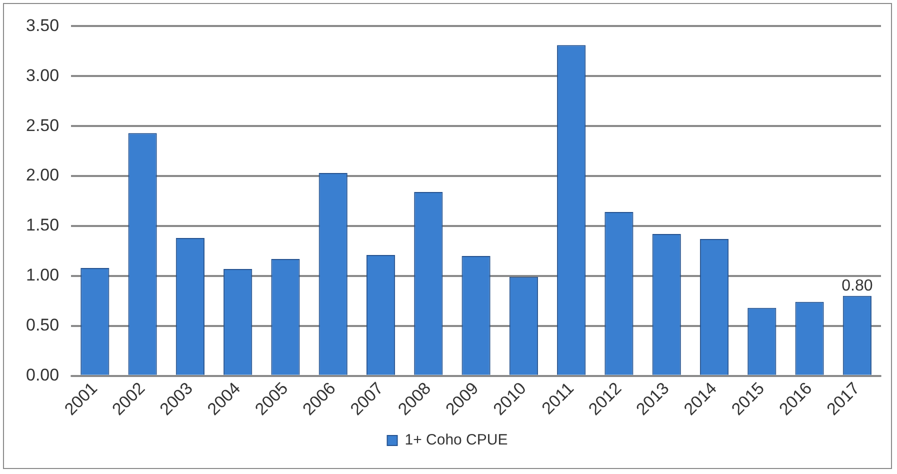 This screenshot has width=897, height=474. I want to click on y-tick-label: 2.50, so click(43, 125).